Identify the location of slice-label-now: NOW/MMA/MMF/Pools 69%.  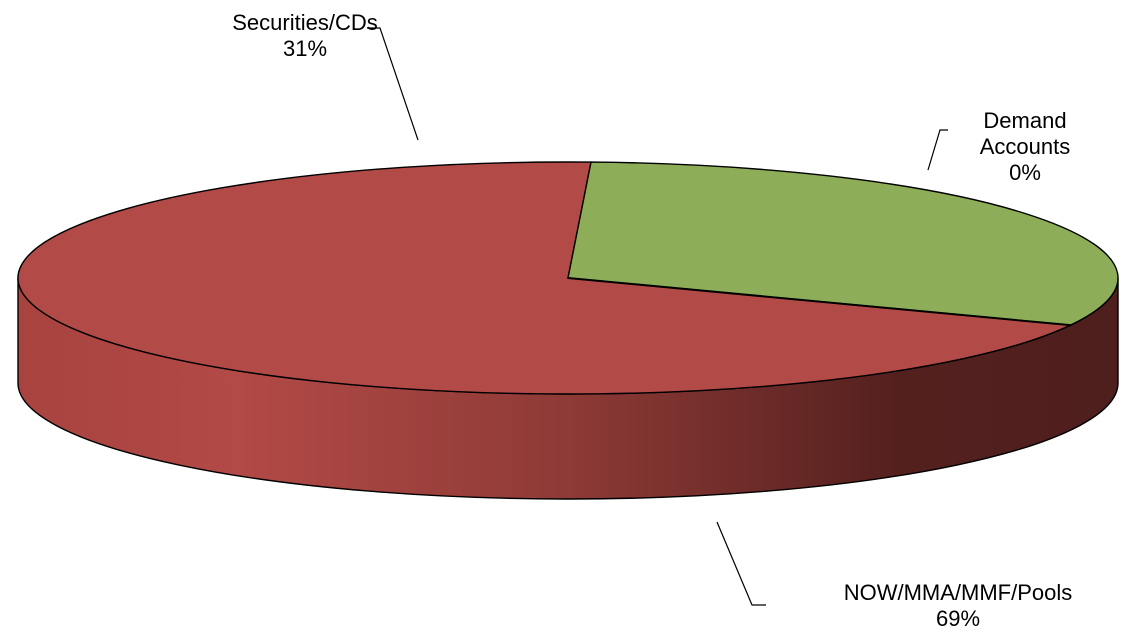
(958, 606).